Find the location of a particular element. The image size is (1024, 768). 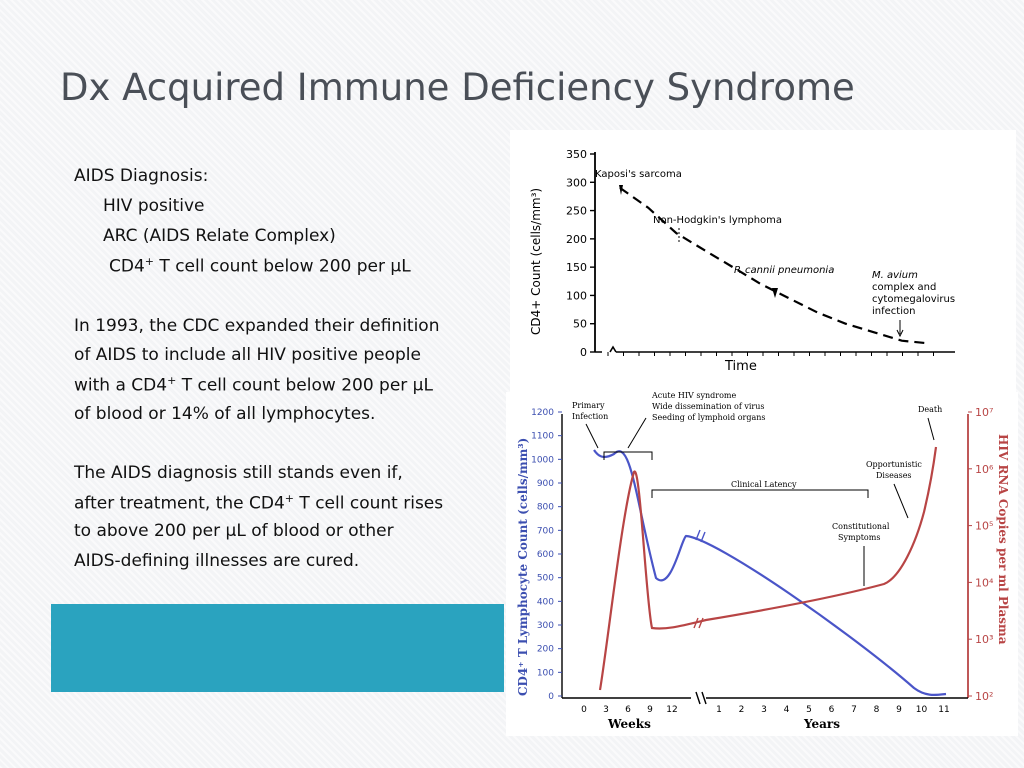

annotation-mac-1: M. avium is located at coordinates (895, 275).